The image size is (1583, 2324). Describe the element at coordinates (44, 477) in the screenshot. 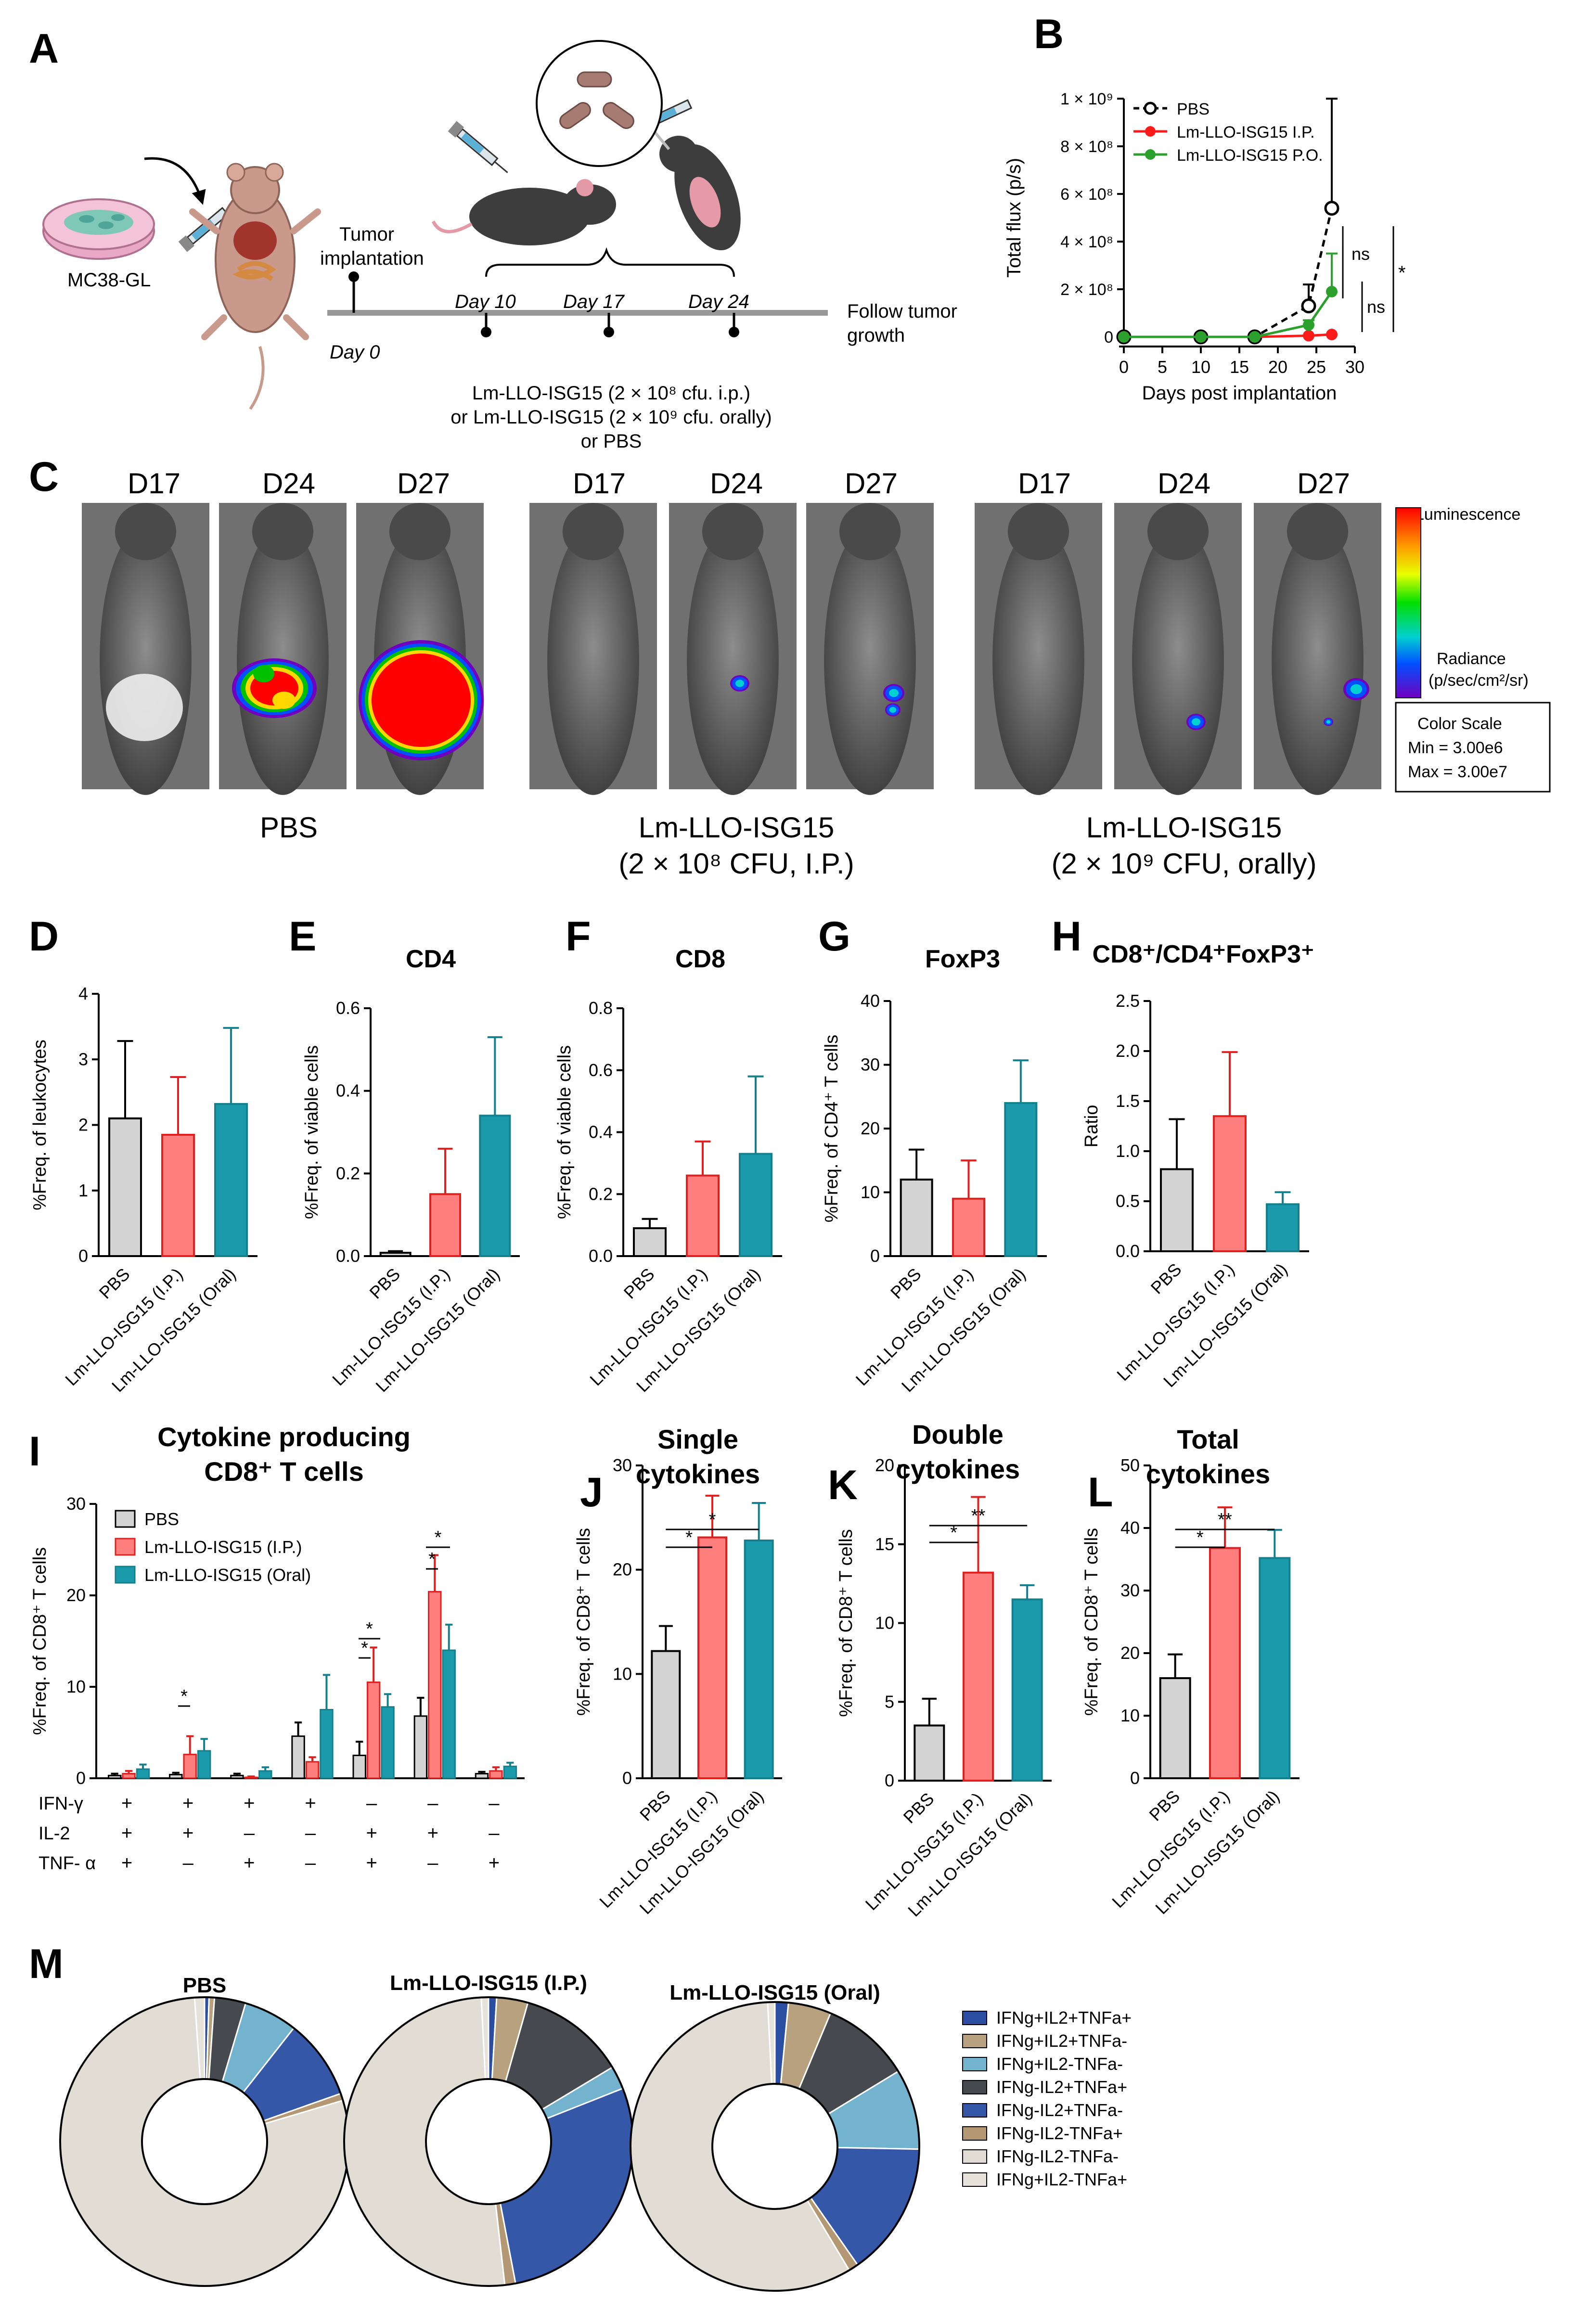

I see `panel-letter-c: C` at that location.